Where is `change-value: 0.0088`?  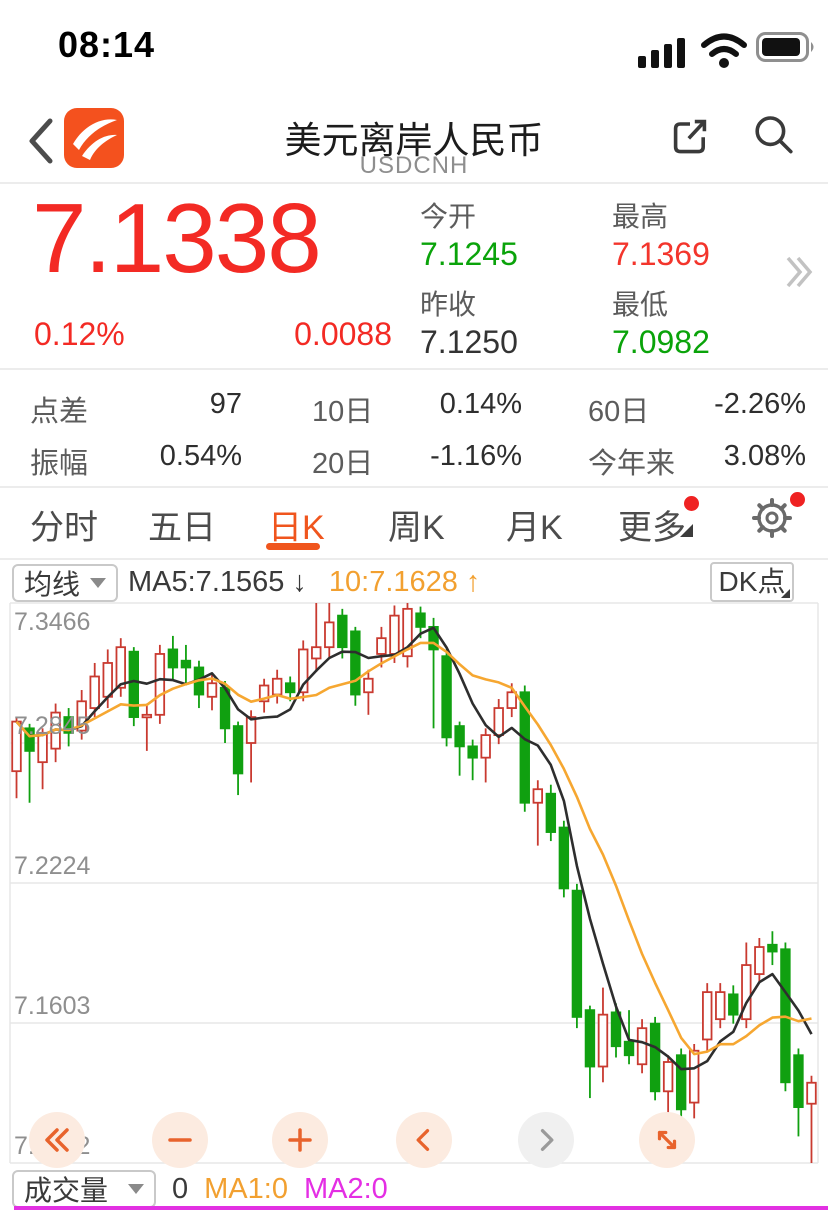 change-value: 0.0088 is located at coordinates (343, 334).